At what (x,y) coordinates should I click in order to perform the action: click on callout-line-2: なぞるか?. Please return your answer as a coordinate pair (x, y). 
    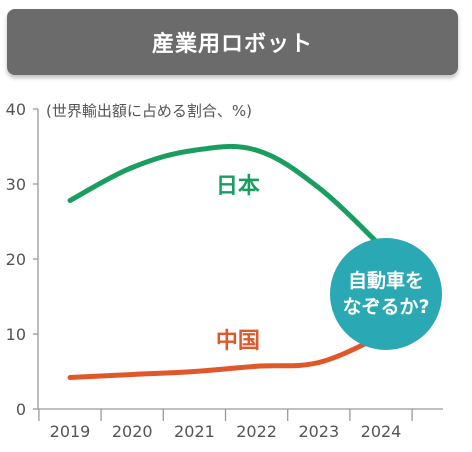
    Looking at the image, I should click on (386, 307).